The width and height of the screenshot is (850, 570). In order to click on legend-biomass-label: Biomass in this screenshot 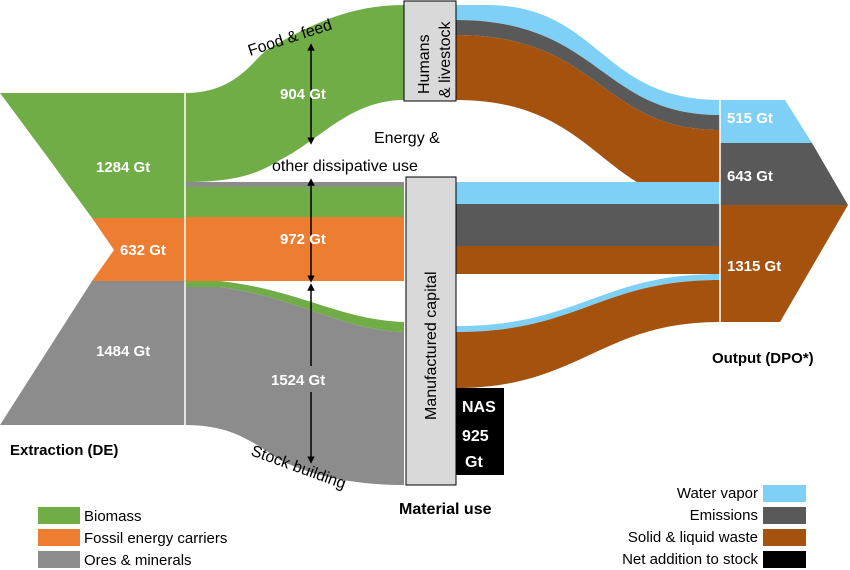, I will do `click(113, 516)`.